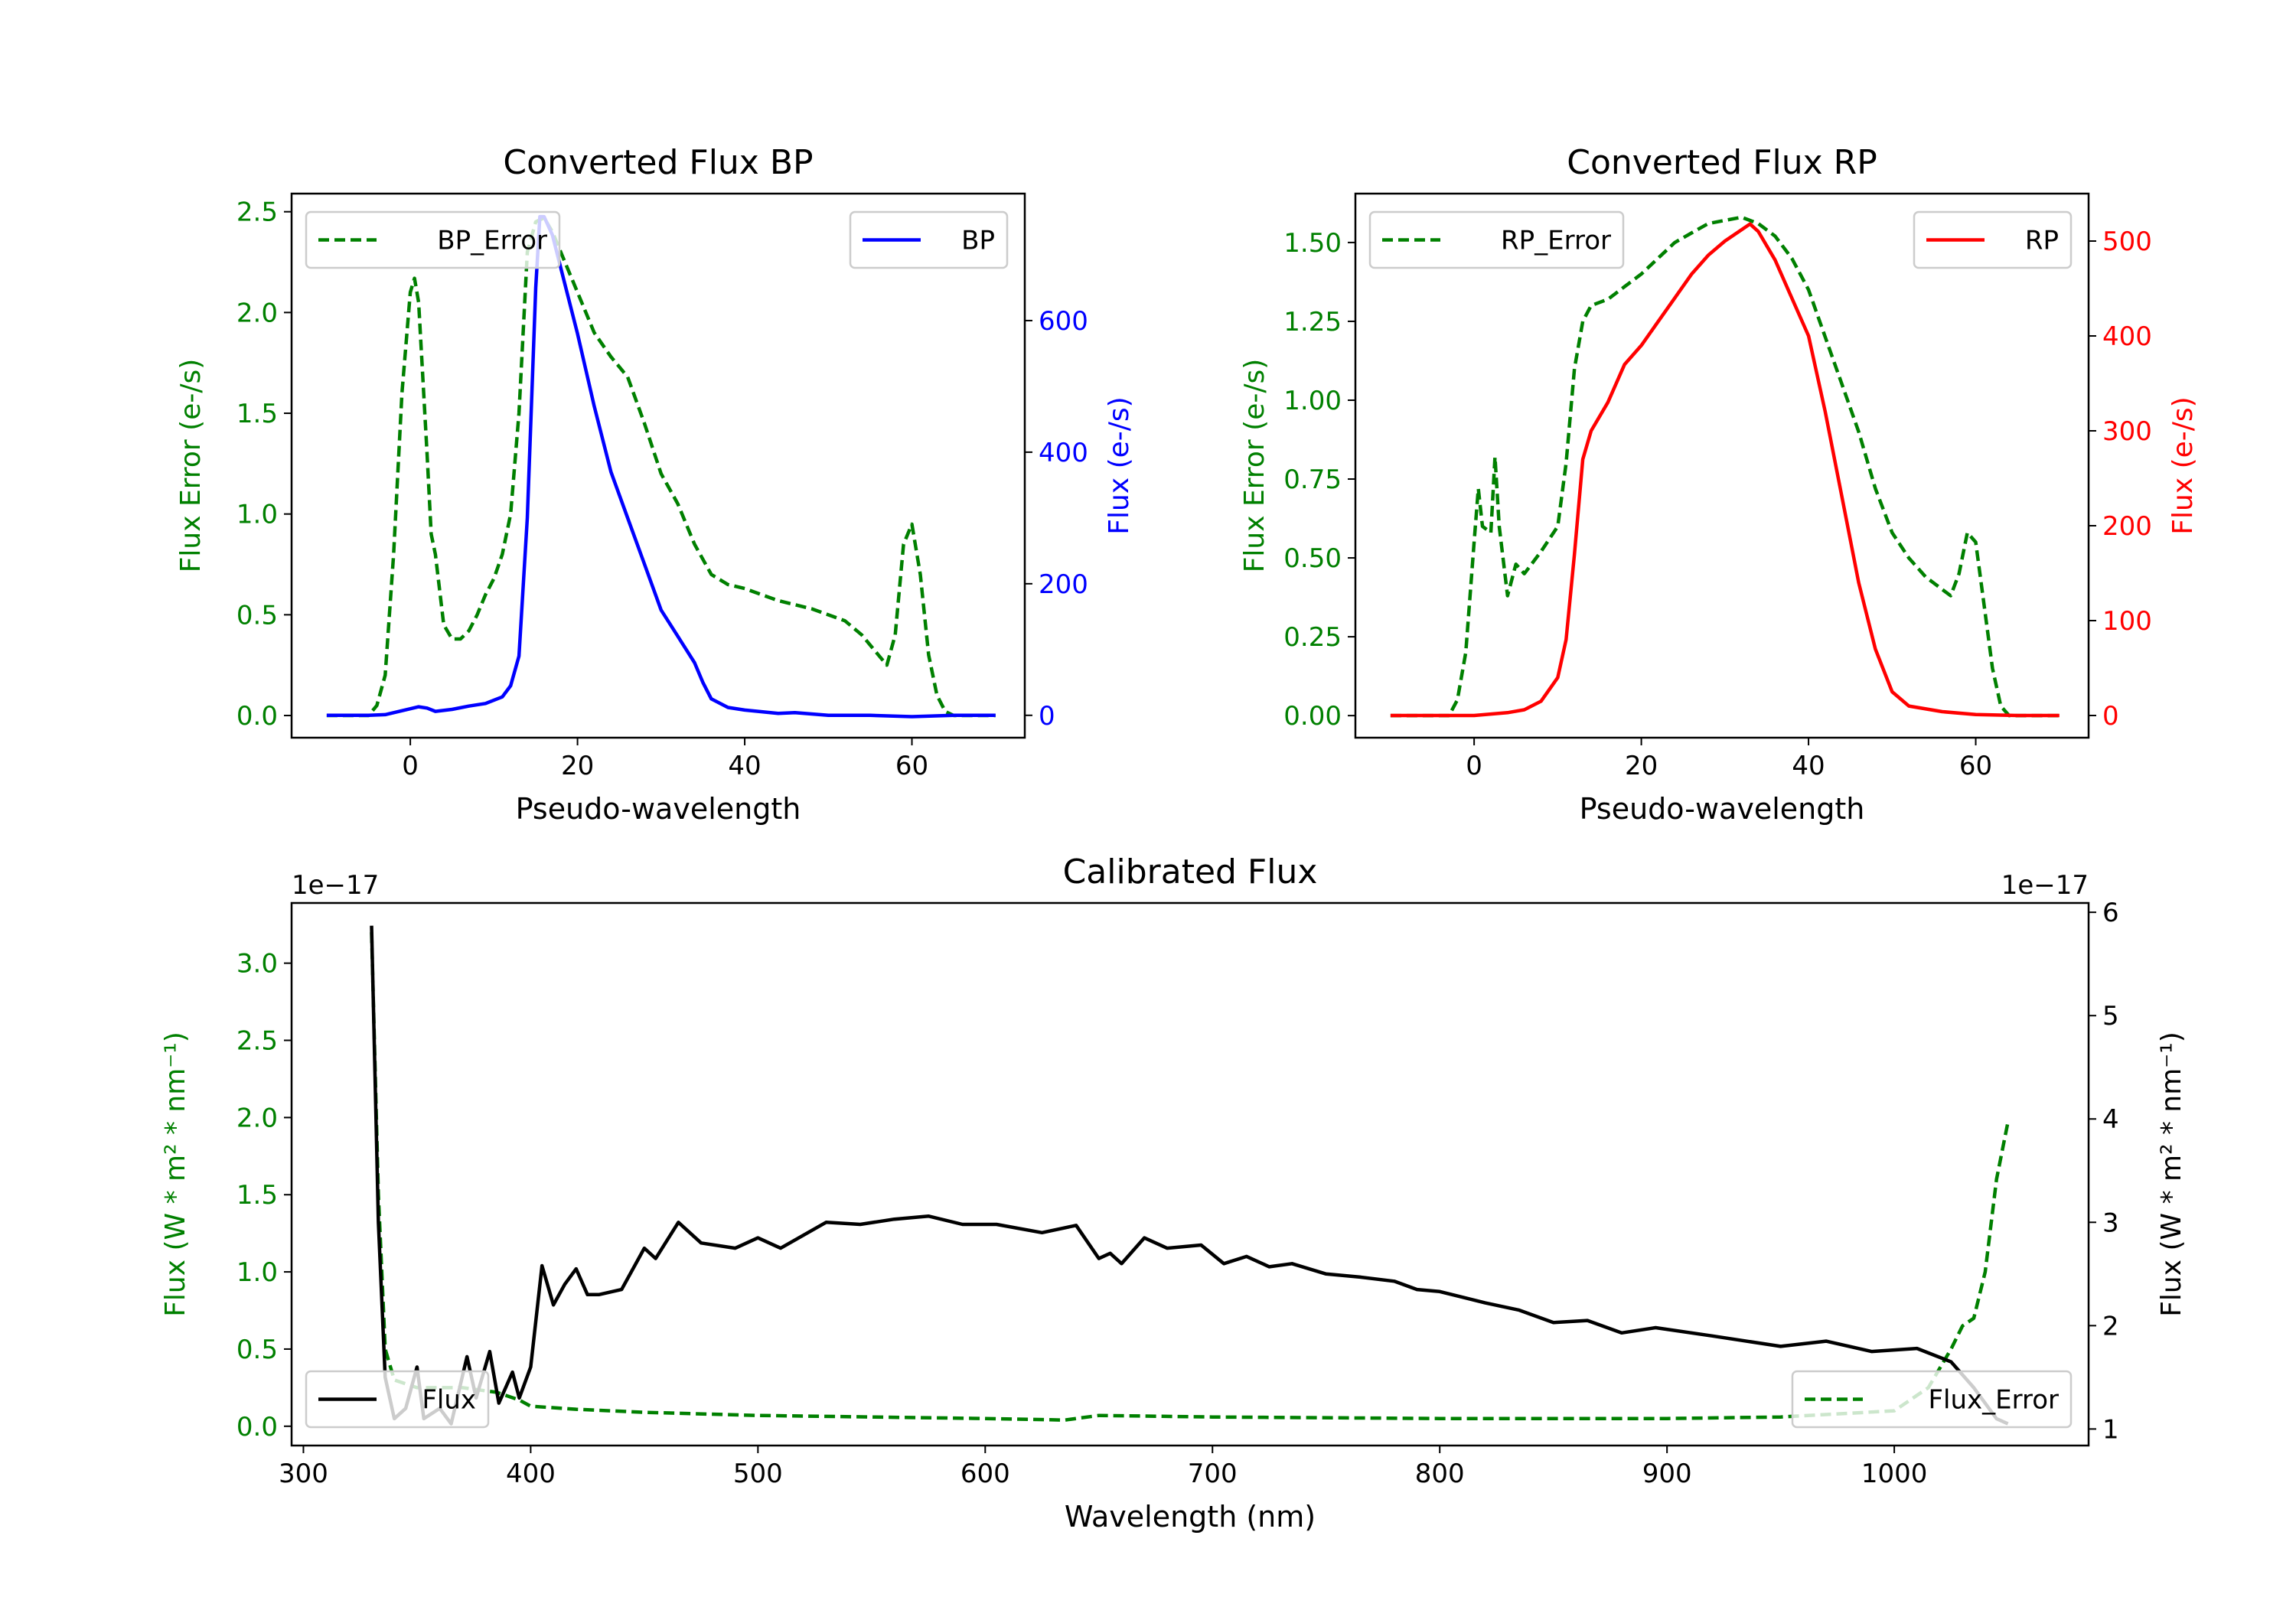 The height and width of the screenshot is (1607, 2296). Describe the element at coordinates (1312, 558) in the screenshot. I see `y-tick-label-left: 0.50` at that location.